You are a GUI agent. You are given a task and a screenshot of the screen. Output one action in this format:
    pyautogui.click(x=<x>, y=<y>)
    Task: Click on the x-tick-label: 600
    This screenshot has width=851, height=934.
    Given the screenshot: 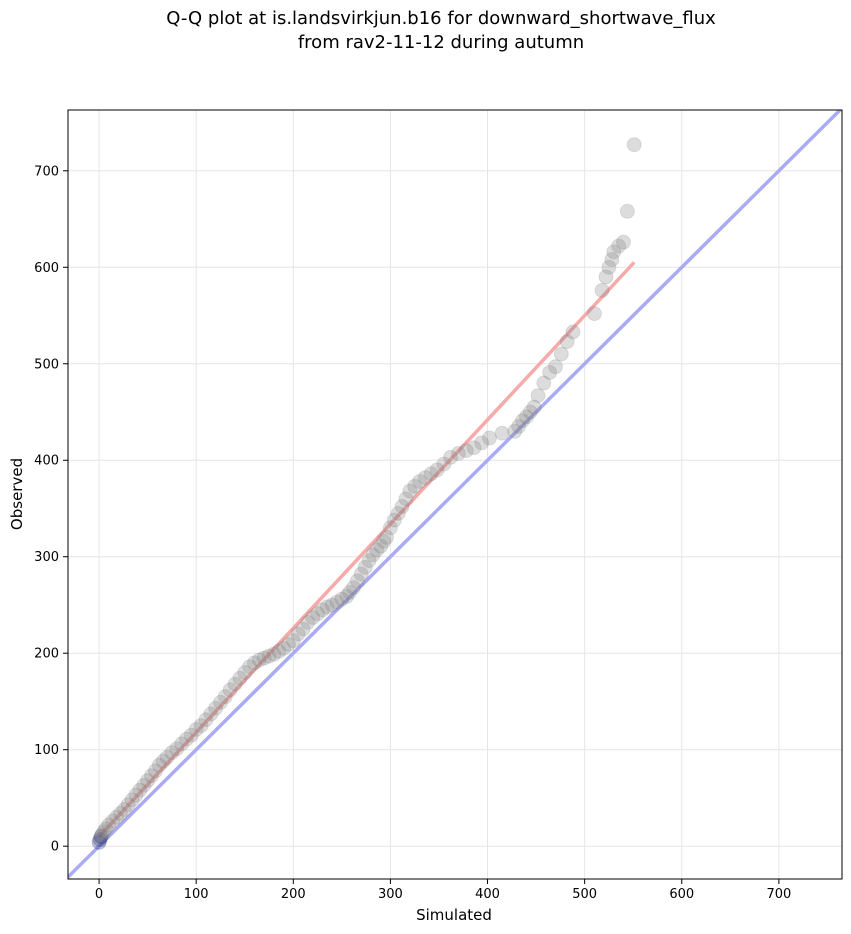 What is the action you would take?
    pyautogui.click(x=681, y=894)
    